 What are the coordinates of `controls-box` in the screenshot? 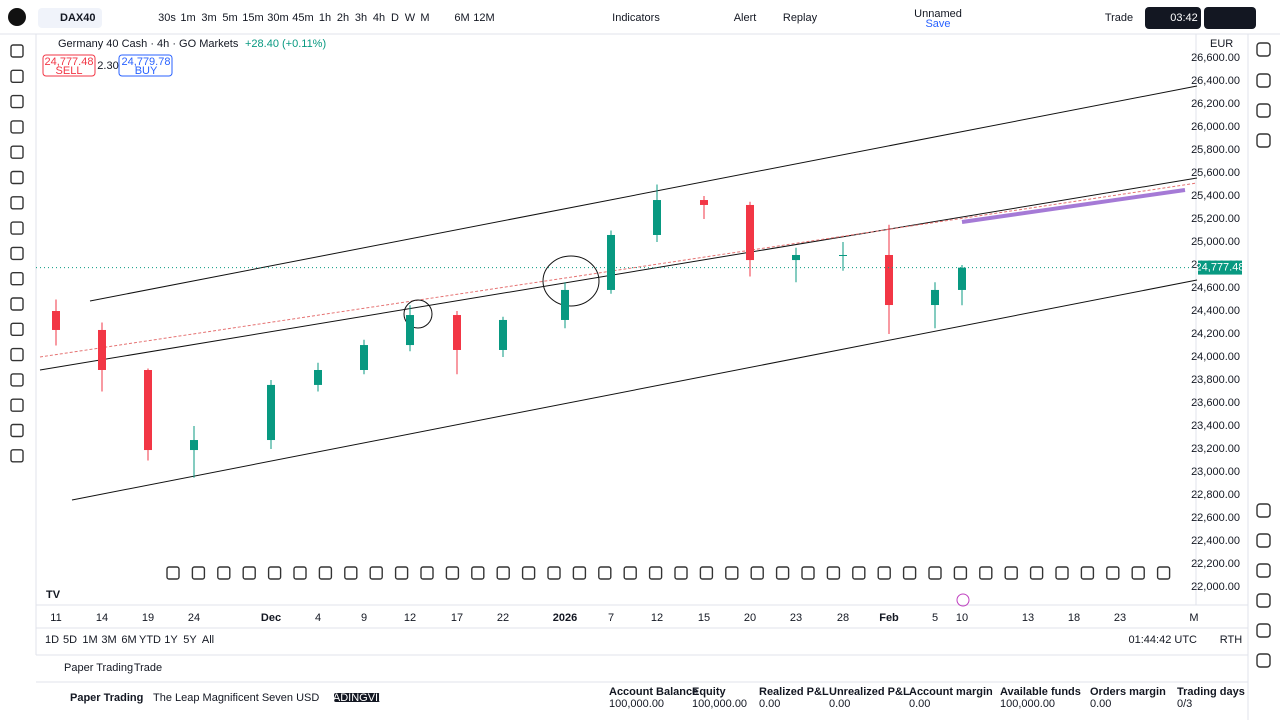 It's located at (1230, 18).